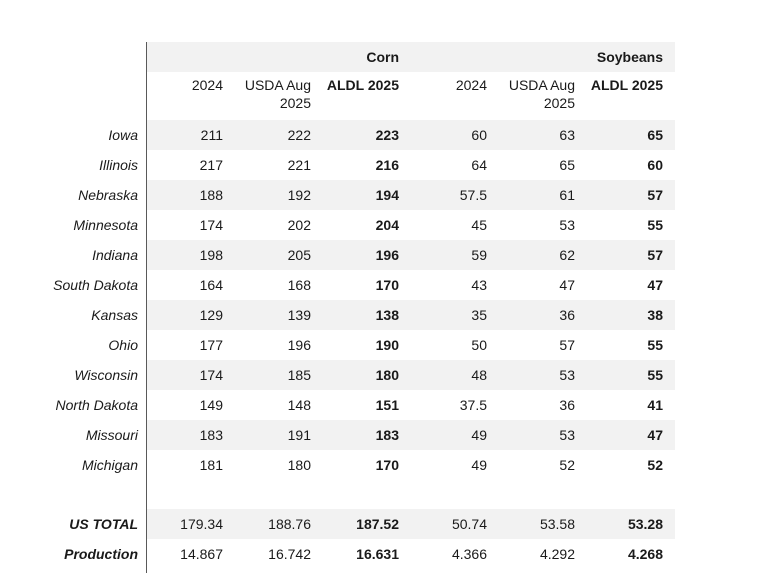  Describe the element at coordinates (299, 375) in the screenshot. I see `corn-usda-aug-2025-cell: 185` at that location.